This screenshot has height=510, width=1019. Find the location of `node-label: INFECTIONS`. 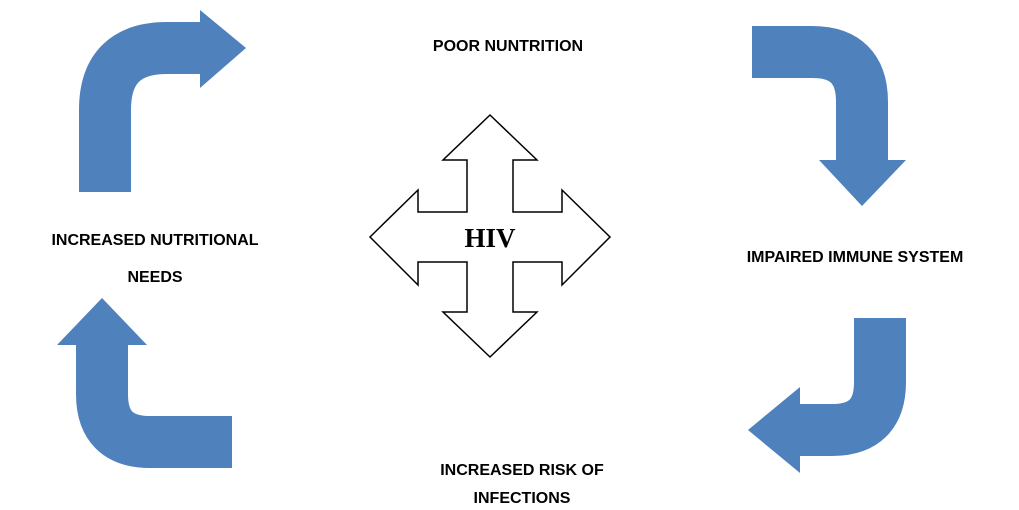

node-label: INFECTIONS is located at coordinates (522, 498).